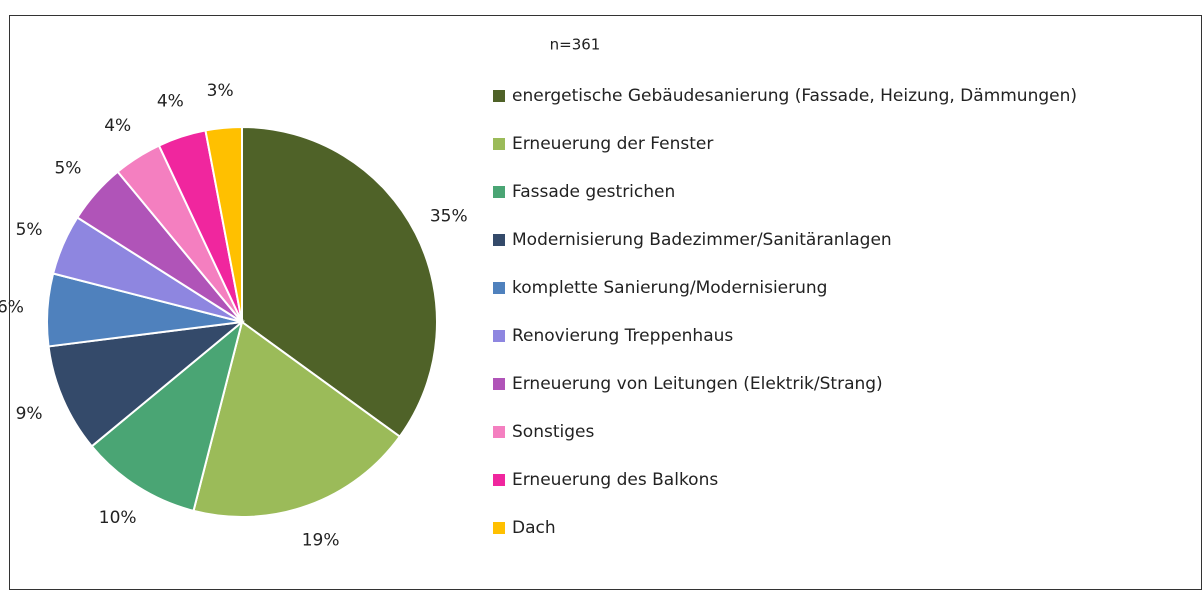 The width and height of the screenshot is (1203, 590). What do you see at coordinates (118, 518) in the screenshot?
I see `data-label: 10%` at bounding box center [118, 518].